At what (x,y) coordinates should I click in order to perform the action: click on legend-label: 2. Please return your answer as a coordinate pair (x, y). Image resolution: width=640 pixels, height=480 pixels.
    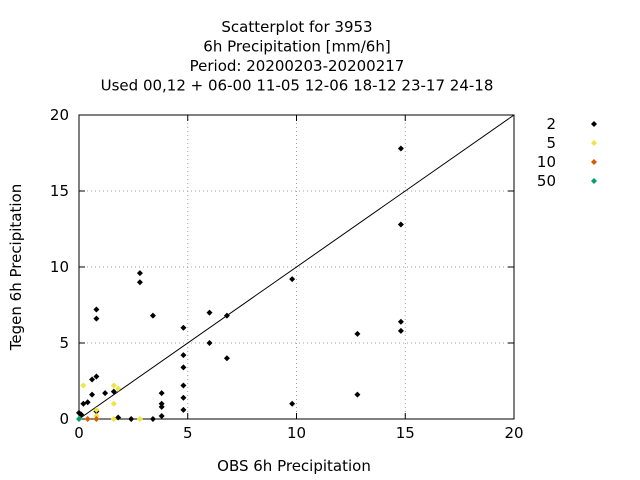
    Looking at the image, I should click on (551, 124).